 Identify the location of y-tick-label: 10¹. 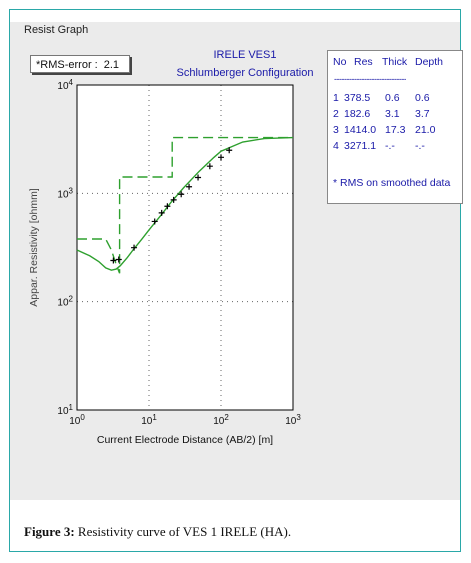
(65, 410).